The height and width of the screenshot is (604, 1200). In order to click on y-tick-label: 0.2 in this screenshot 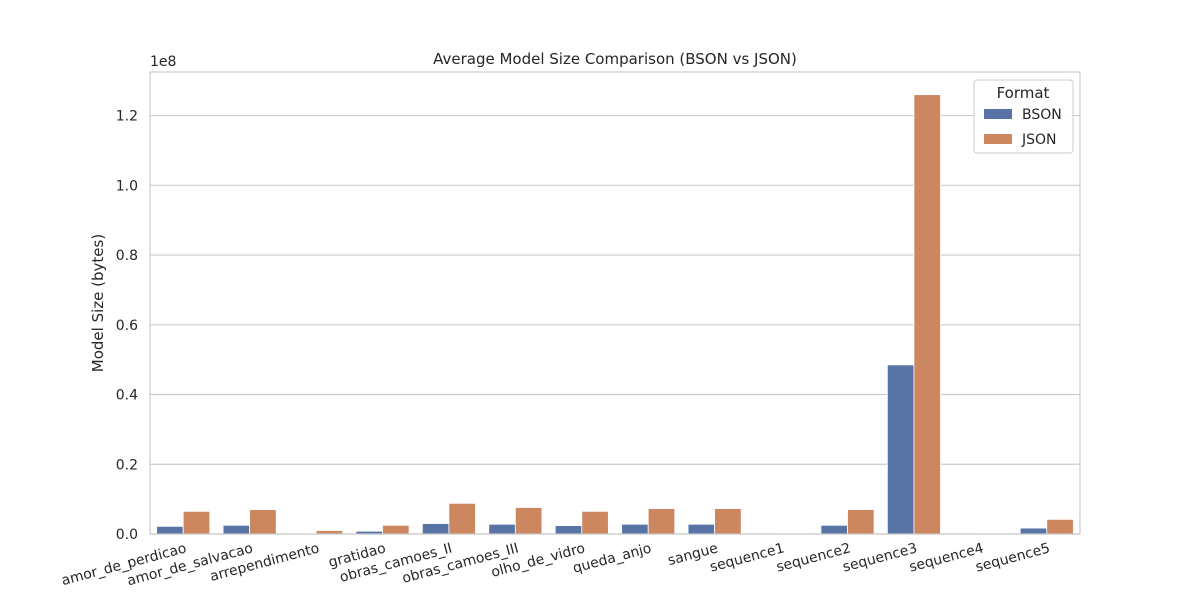, I will do `click(127, 465)`.